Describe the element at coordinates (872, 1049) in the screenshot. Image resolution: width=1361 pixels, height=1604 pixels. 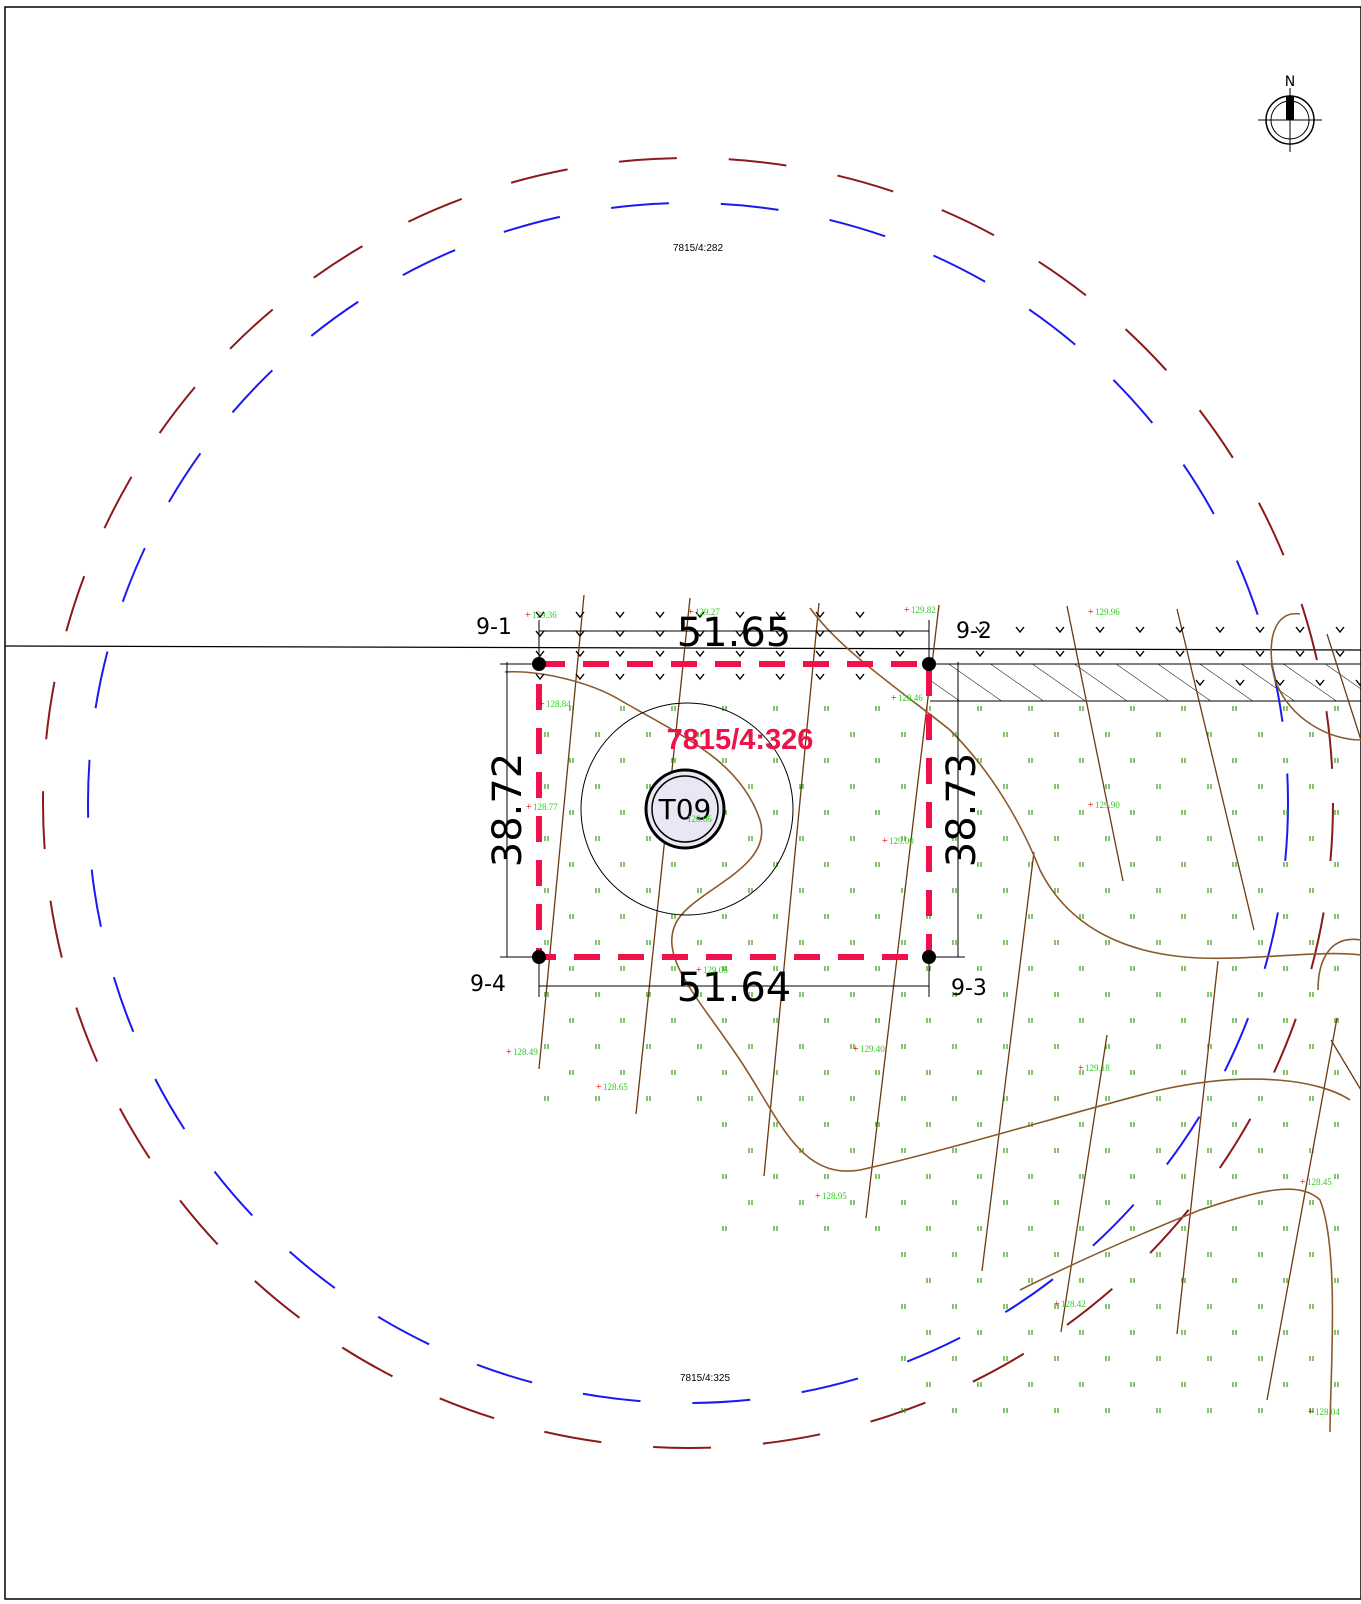
I see `elevation-point: 129.40` at that location.